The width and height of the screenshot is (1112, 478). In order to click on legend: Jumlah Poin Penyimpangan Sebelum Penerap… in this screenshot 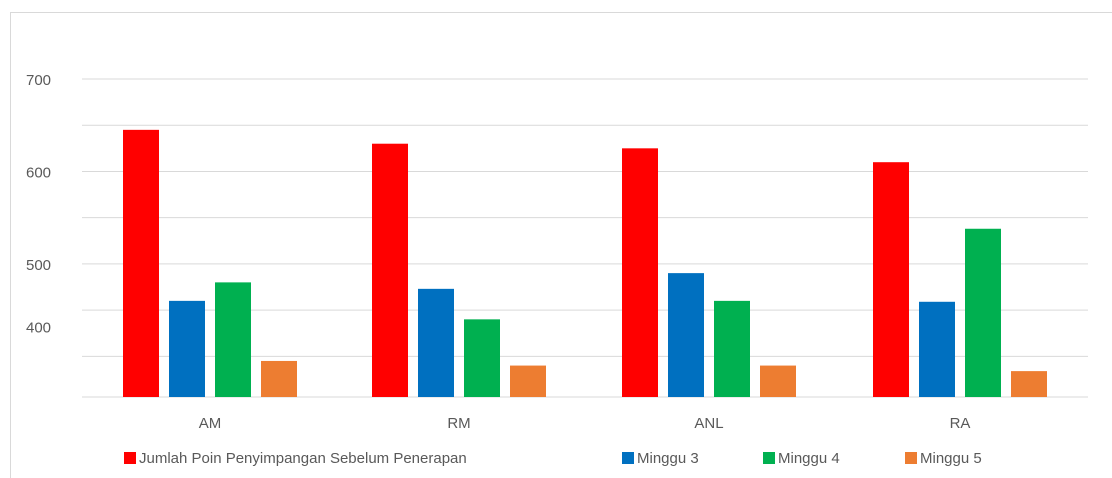, I will do `click(556, 461)`.